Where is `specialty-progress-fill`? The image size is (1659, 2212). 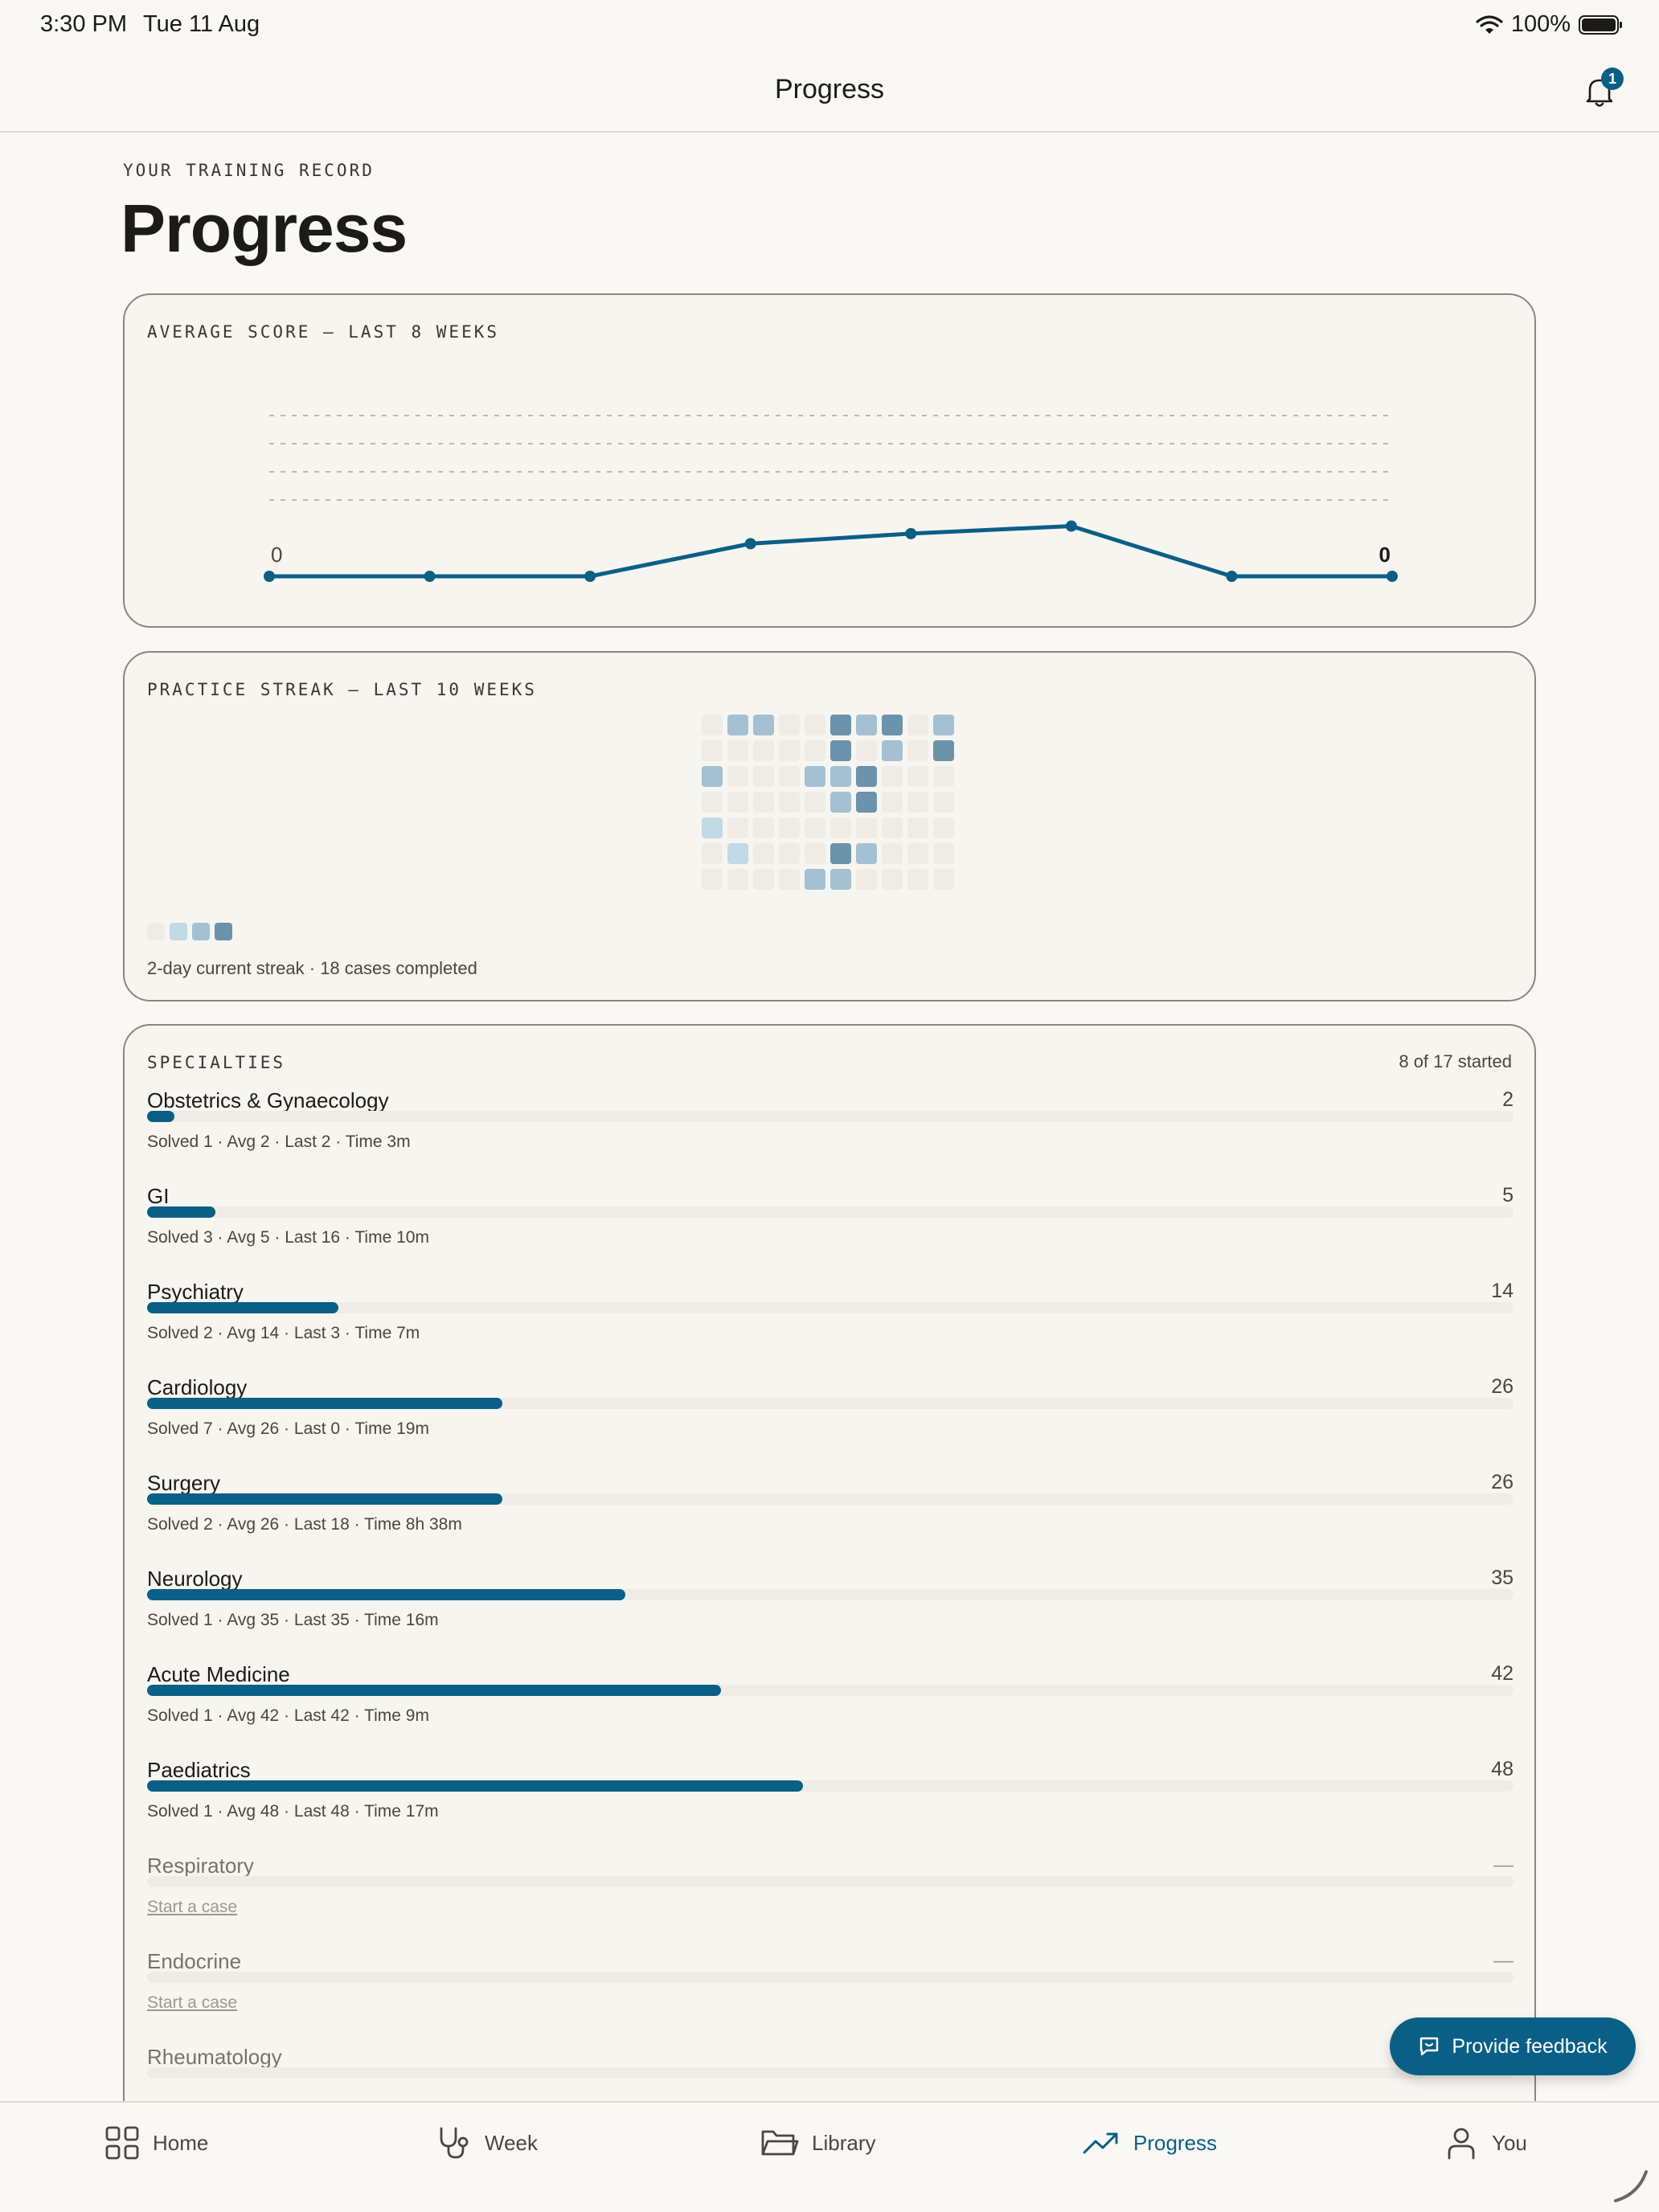 specialty-progress-fill is located at coordinates (324, 1403).